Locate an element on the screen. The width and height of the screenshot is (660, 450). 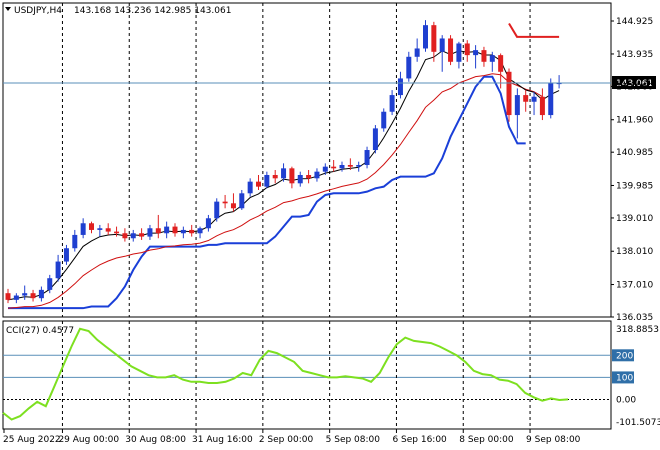
cci-tick-label: 200 is located at coordinates (624, 356).